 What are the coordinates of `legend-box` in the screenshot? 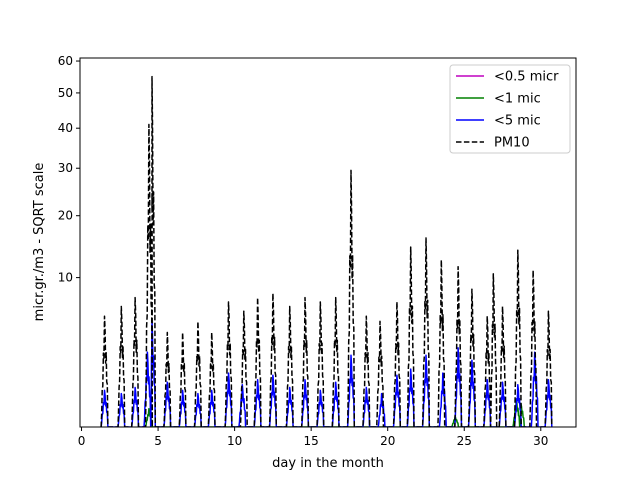 It's located at (510, 109).